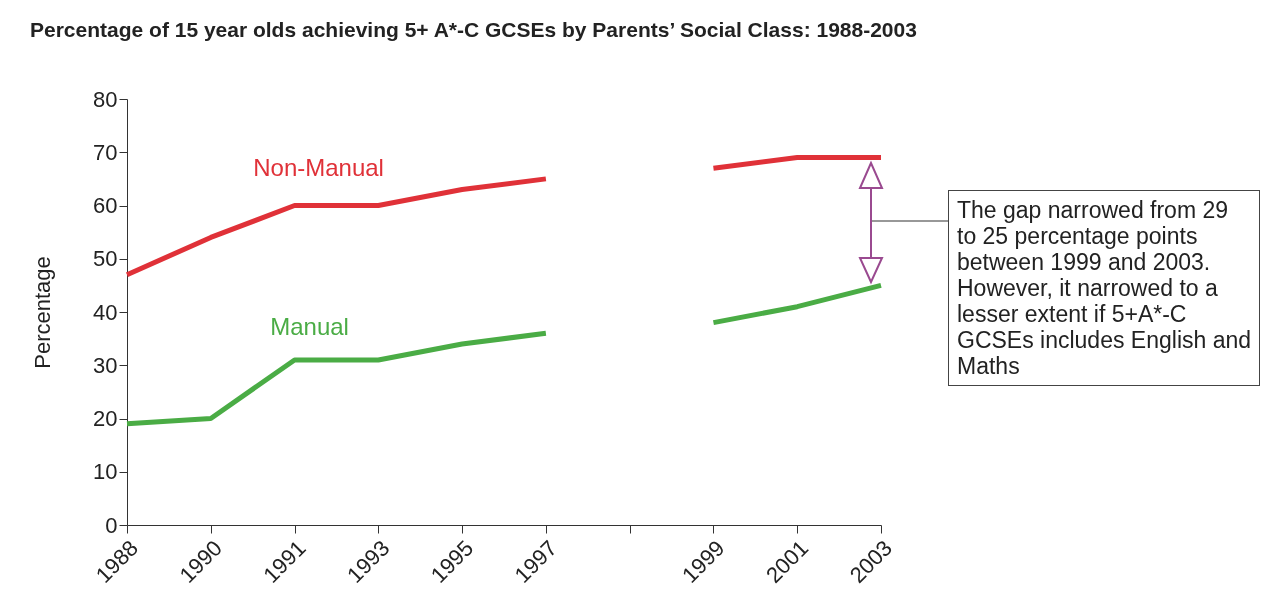 The height and width of the screenshot is (604, 1262). Describe the element at coordinates (318, 167) in the screenshot. I see `series-label: Non-Manual` at that location.